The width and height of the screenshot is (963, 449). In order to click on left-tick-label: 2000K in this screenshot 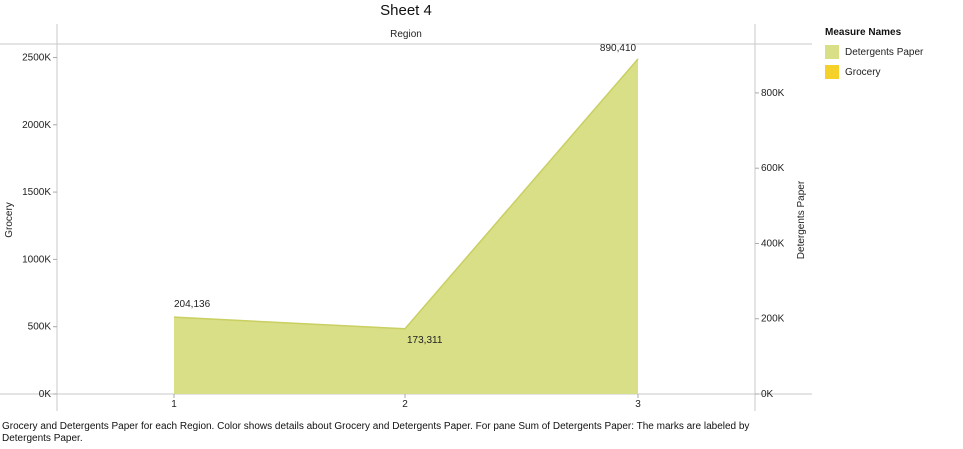, I will do `click(36, 125)`.